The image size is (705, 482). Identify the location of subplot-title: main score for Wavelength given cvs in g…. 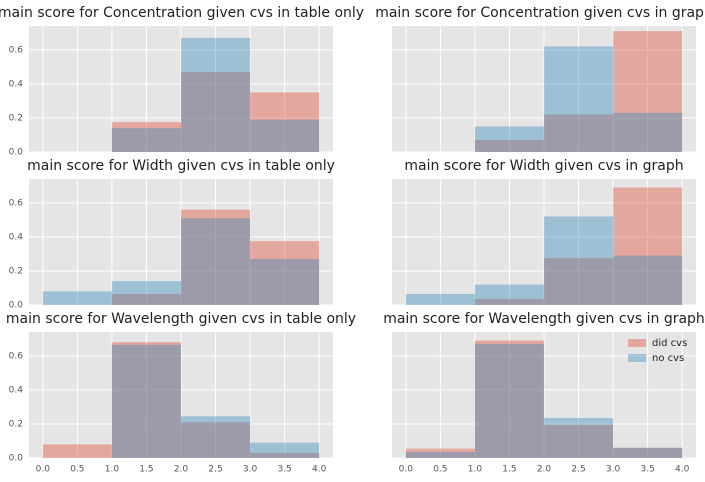
(544, 319).